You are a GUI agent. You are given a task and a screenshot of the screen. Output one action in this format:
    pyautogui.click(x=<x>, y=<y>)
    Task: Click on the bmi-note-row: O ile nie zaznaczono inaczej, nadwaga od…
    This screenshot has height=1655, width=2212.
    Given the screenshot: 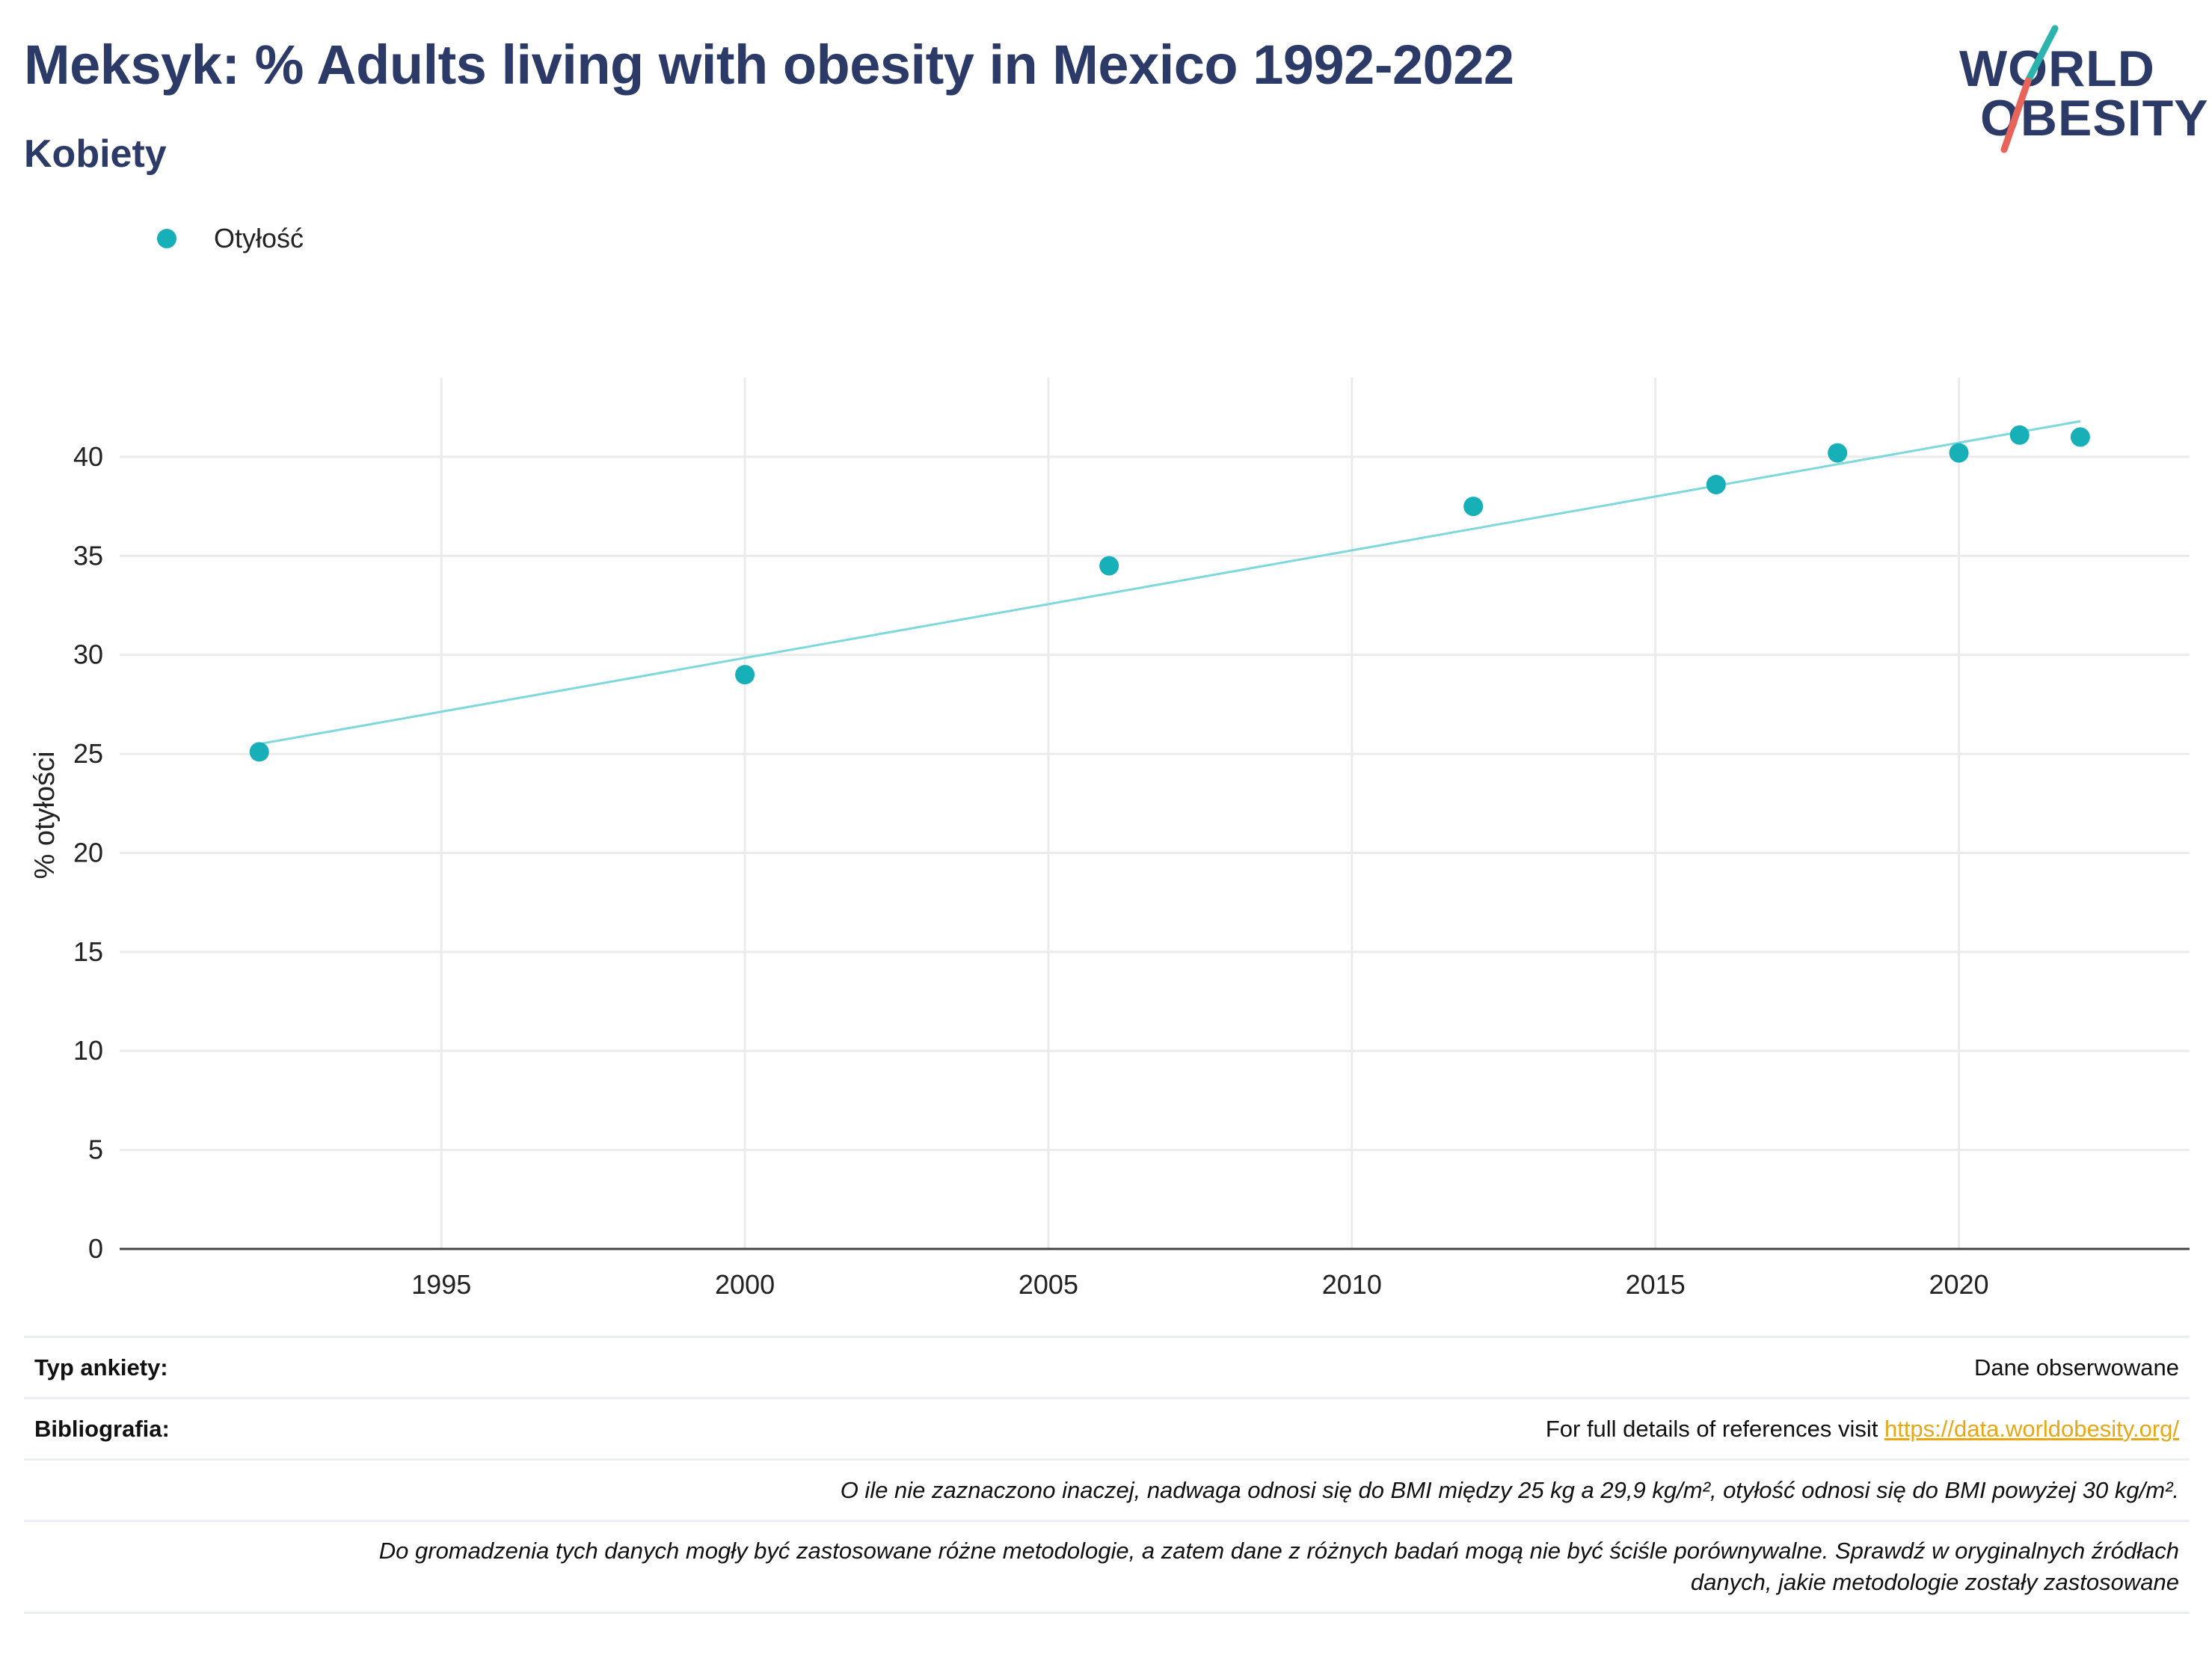 What is the action you would take?
    pyautogui.click(x=1107, y=1489)
    